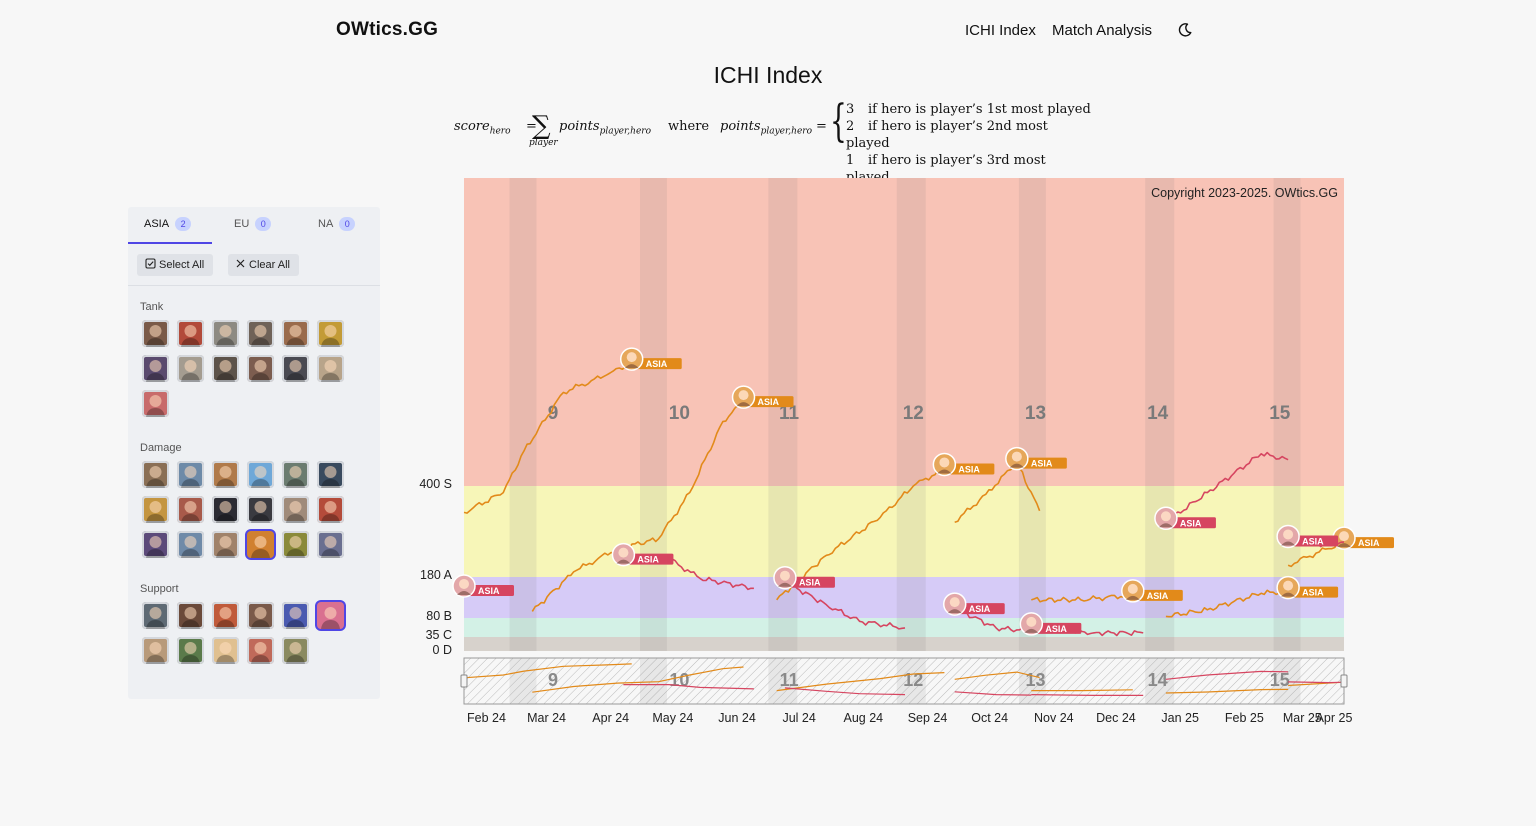 Image resolution: width=1536 pixels, height=826 pixels. What do you see at coordinates (464, 681) in the screenshot?
I see `navigator-left-handle` at bounding box center [464, 681].